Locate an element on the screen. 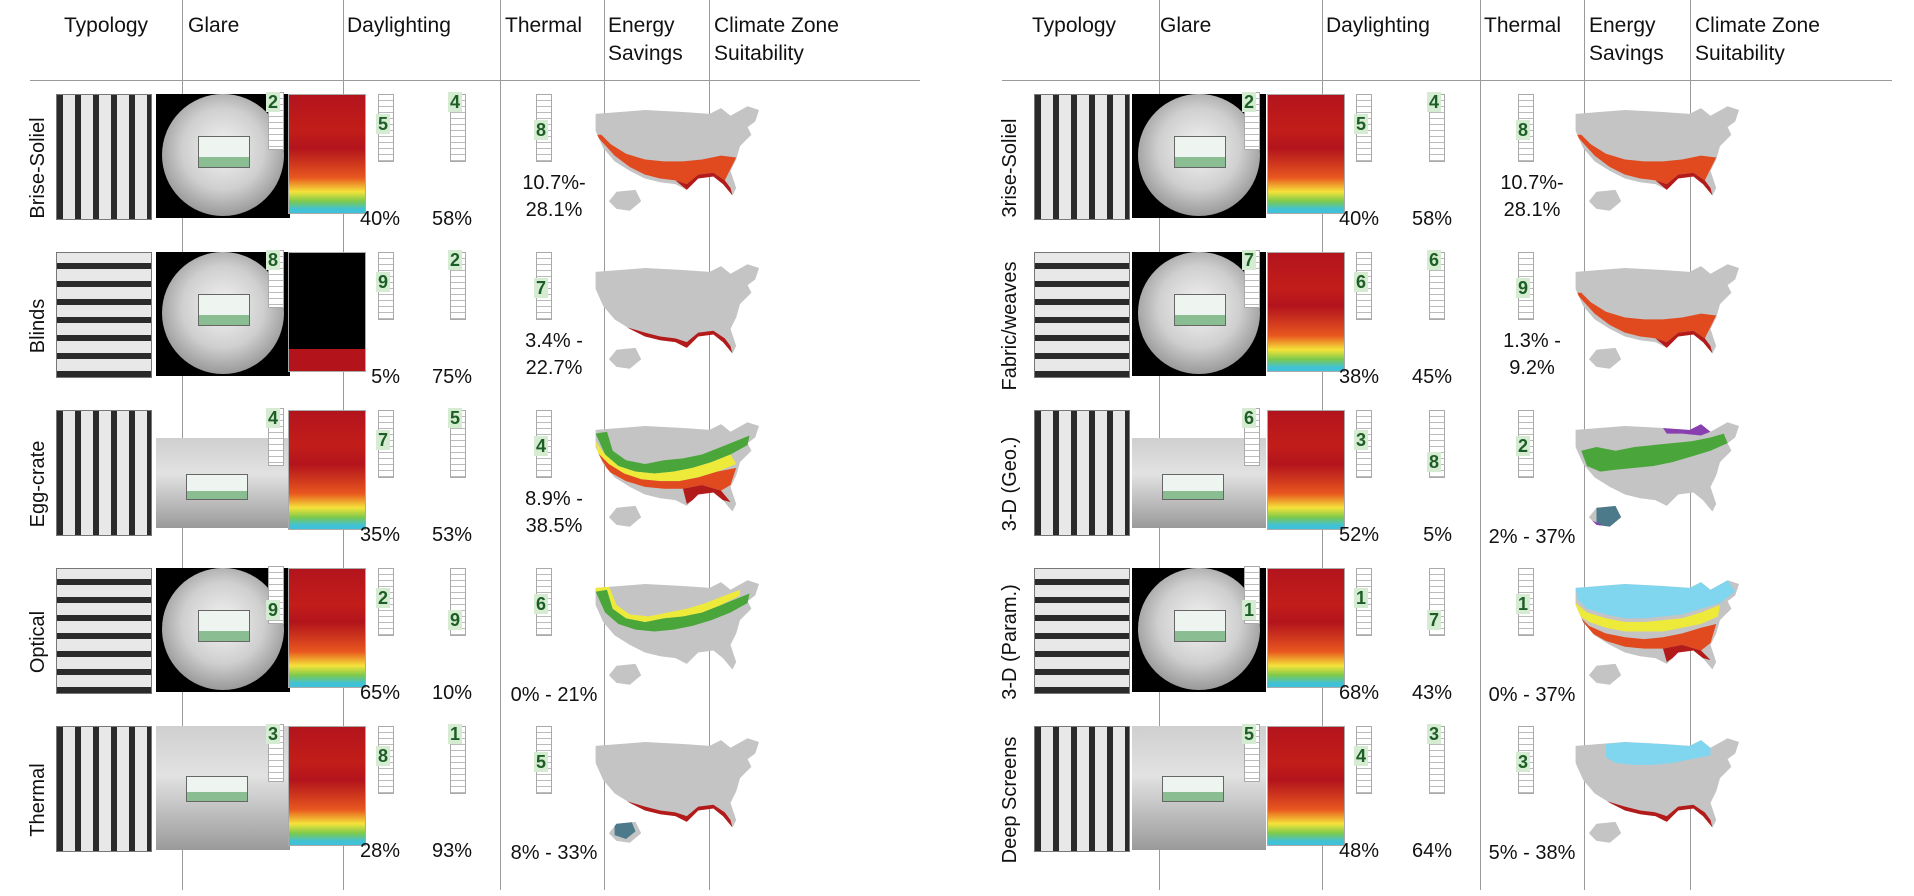 This screenshot has height=896, width=1914. daylight-percent: 68% is located at coordinates (1358, 693).